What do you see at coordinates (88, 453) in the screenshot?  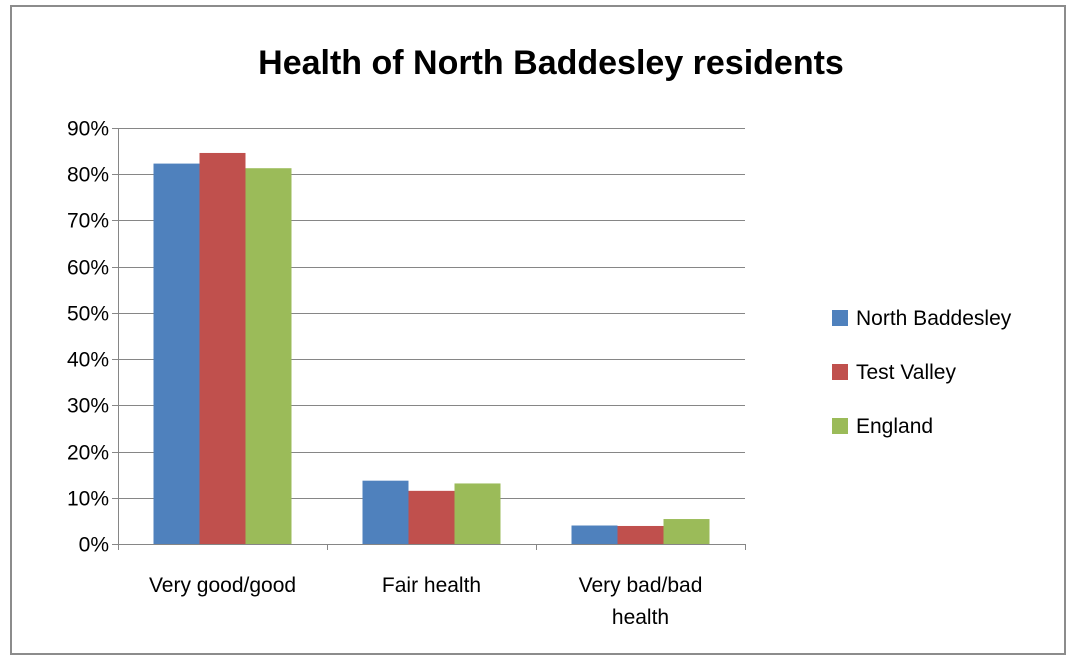 I see `y-tick-label: 20%` at bounding box center [88, 453].